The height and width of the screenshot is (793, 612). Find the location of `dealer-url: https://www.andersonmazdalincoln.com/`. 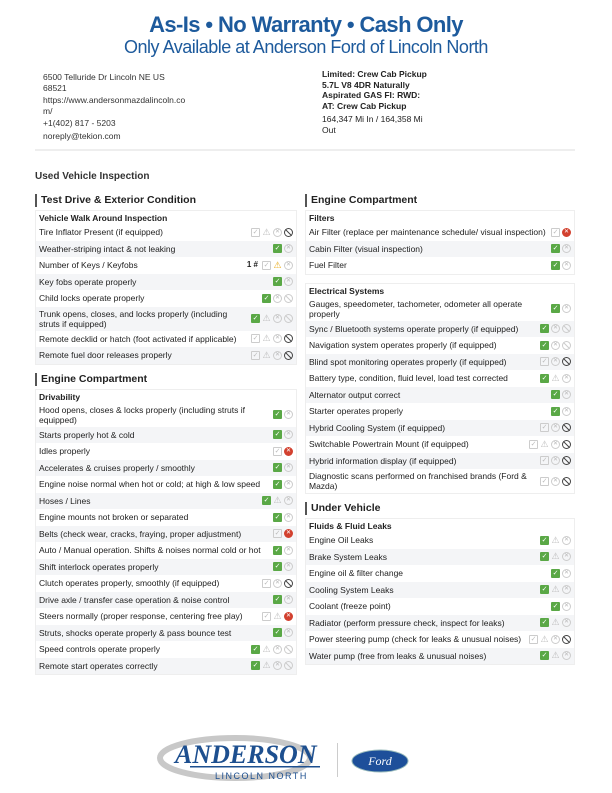

dealer-url: https://www.andersonmazdalincoln.com/ is located at coordinates (114, 105).